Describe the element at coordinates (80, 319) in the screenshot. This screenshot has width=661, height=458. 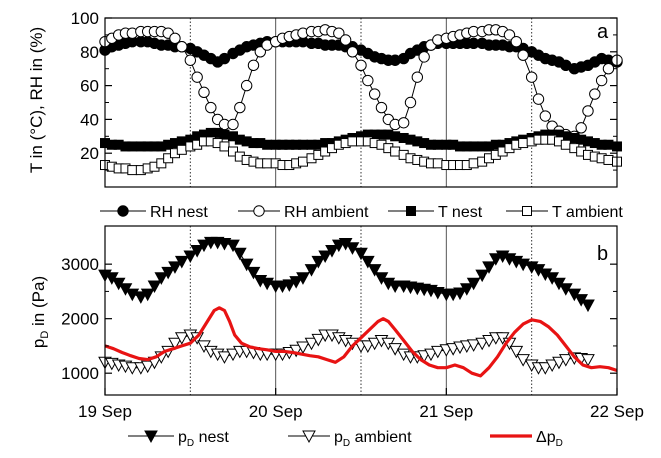
I see `y-tick-label: 2000` at that location.